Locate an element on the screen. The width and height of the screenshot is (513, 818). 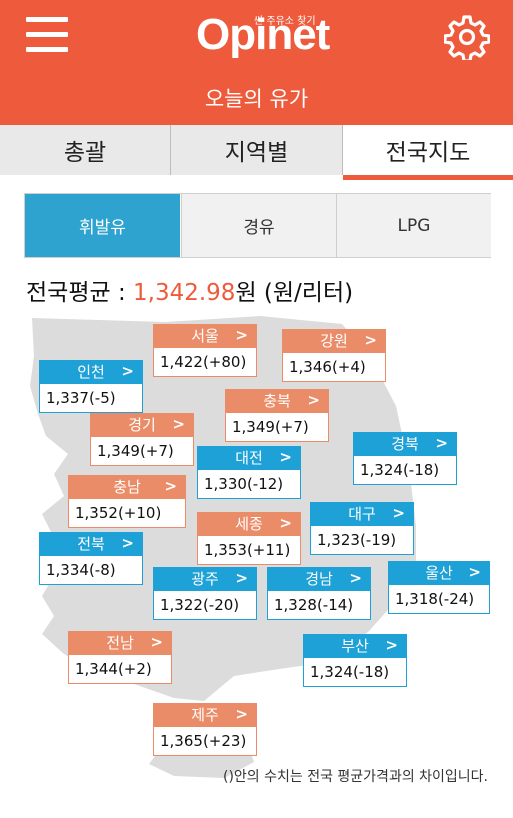
region-gyeongnam: 경남 > 1,328(-14) is located at coordinates (319, 593).